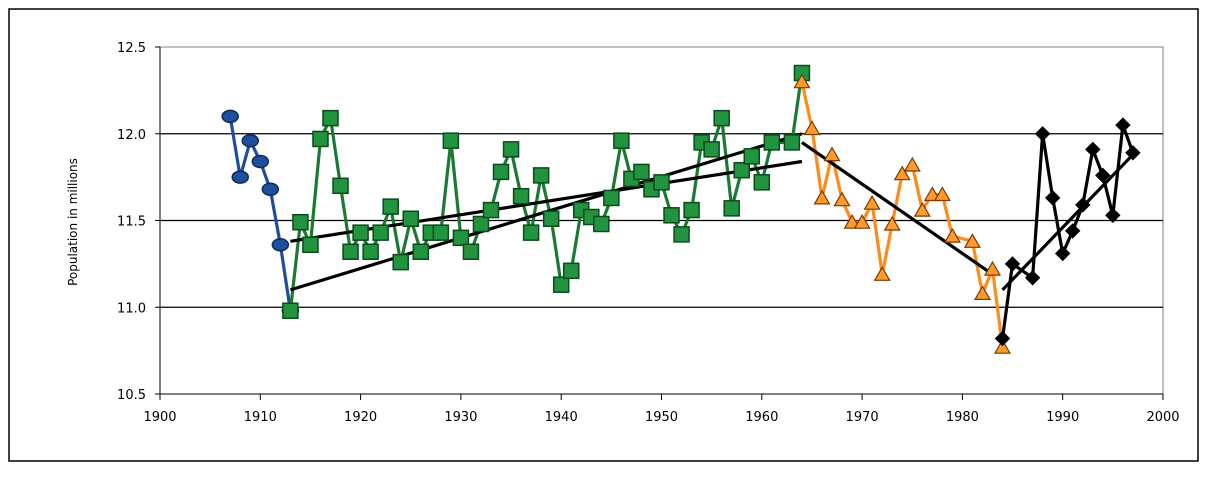  Describe the element at coordinates (131, 308) in the screenshot. I see `y-tick-label-1: 11.0` at that location.